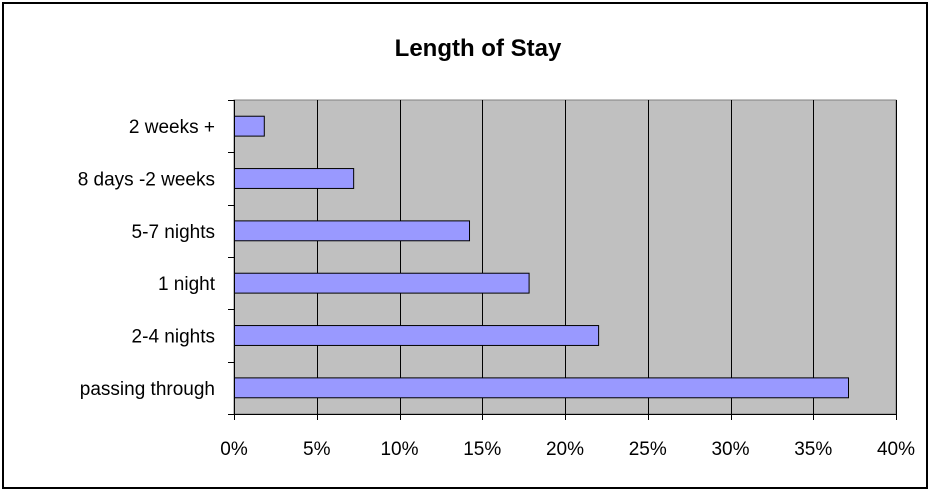 The image size is (933, 494). Describe the element at coordinates (146, 180) in the screenshot. I see `category-label-2: 8 days -2 weeks` at that location.